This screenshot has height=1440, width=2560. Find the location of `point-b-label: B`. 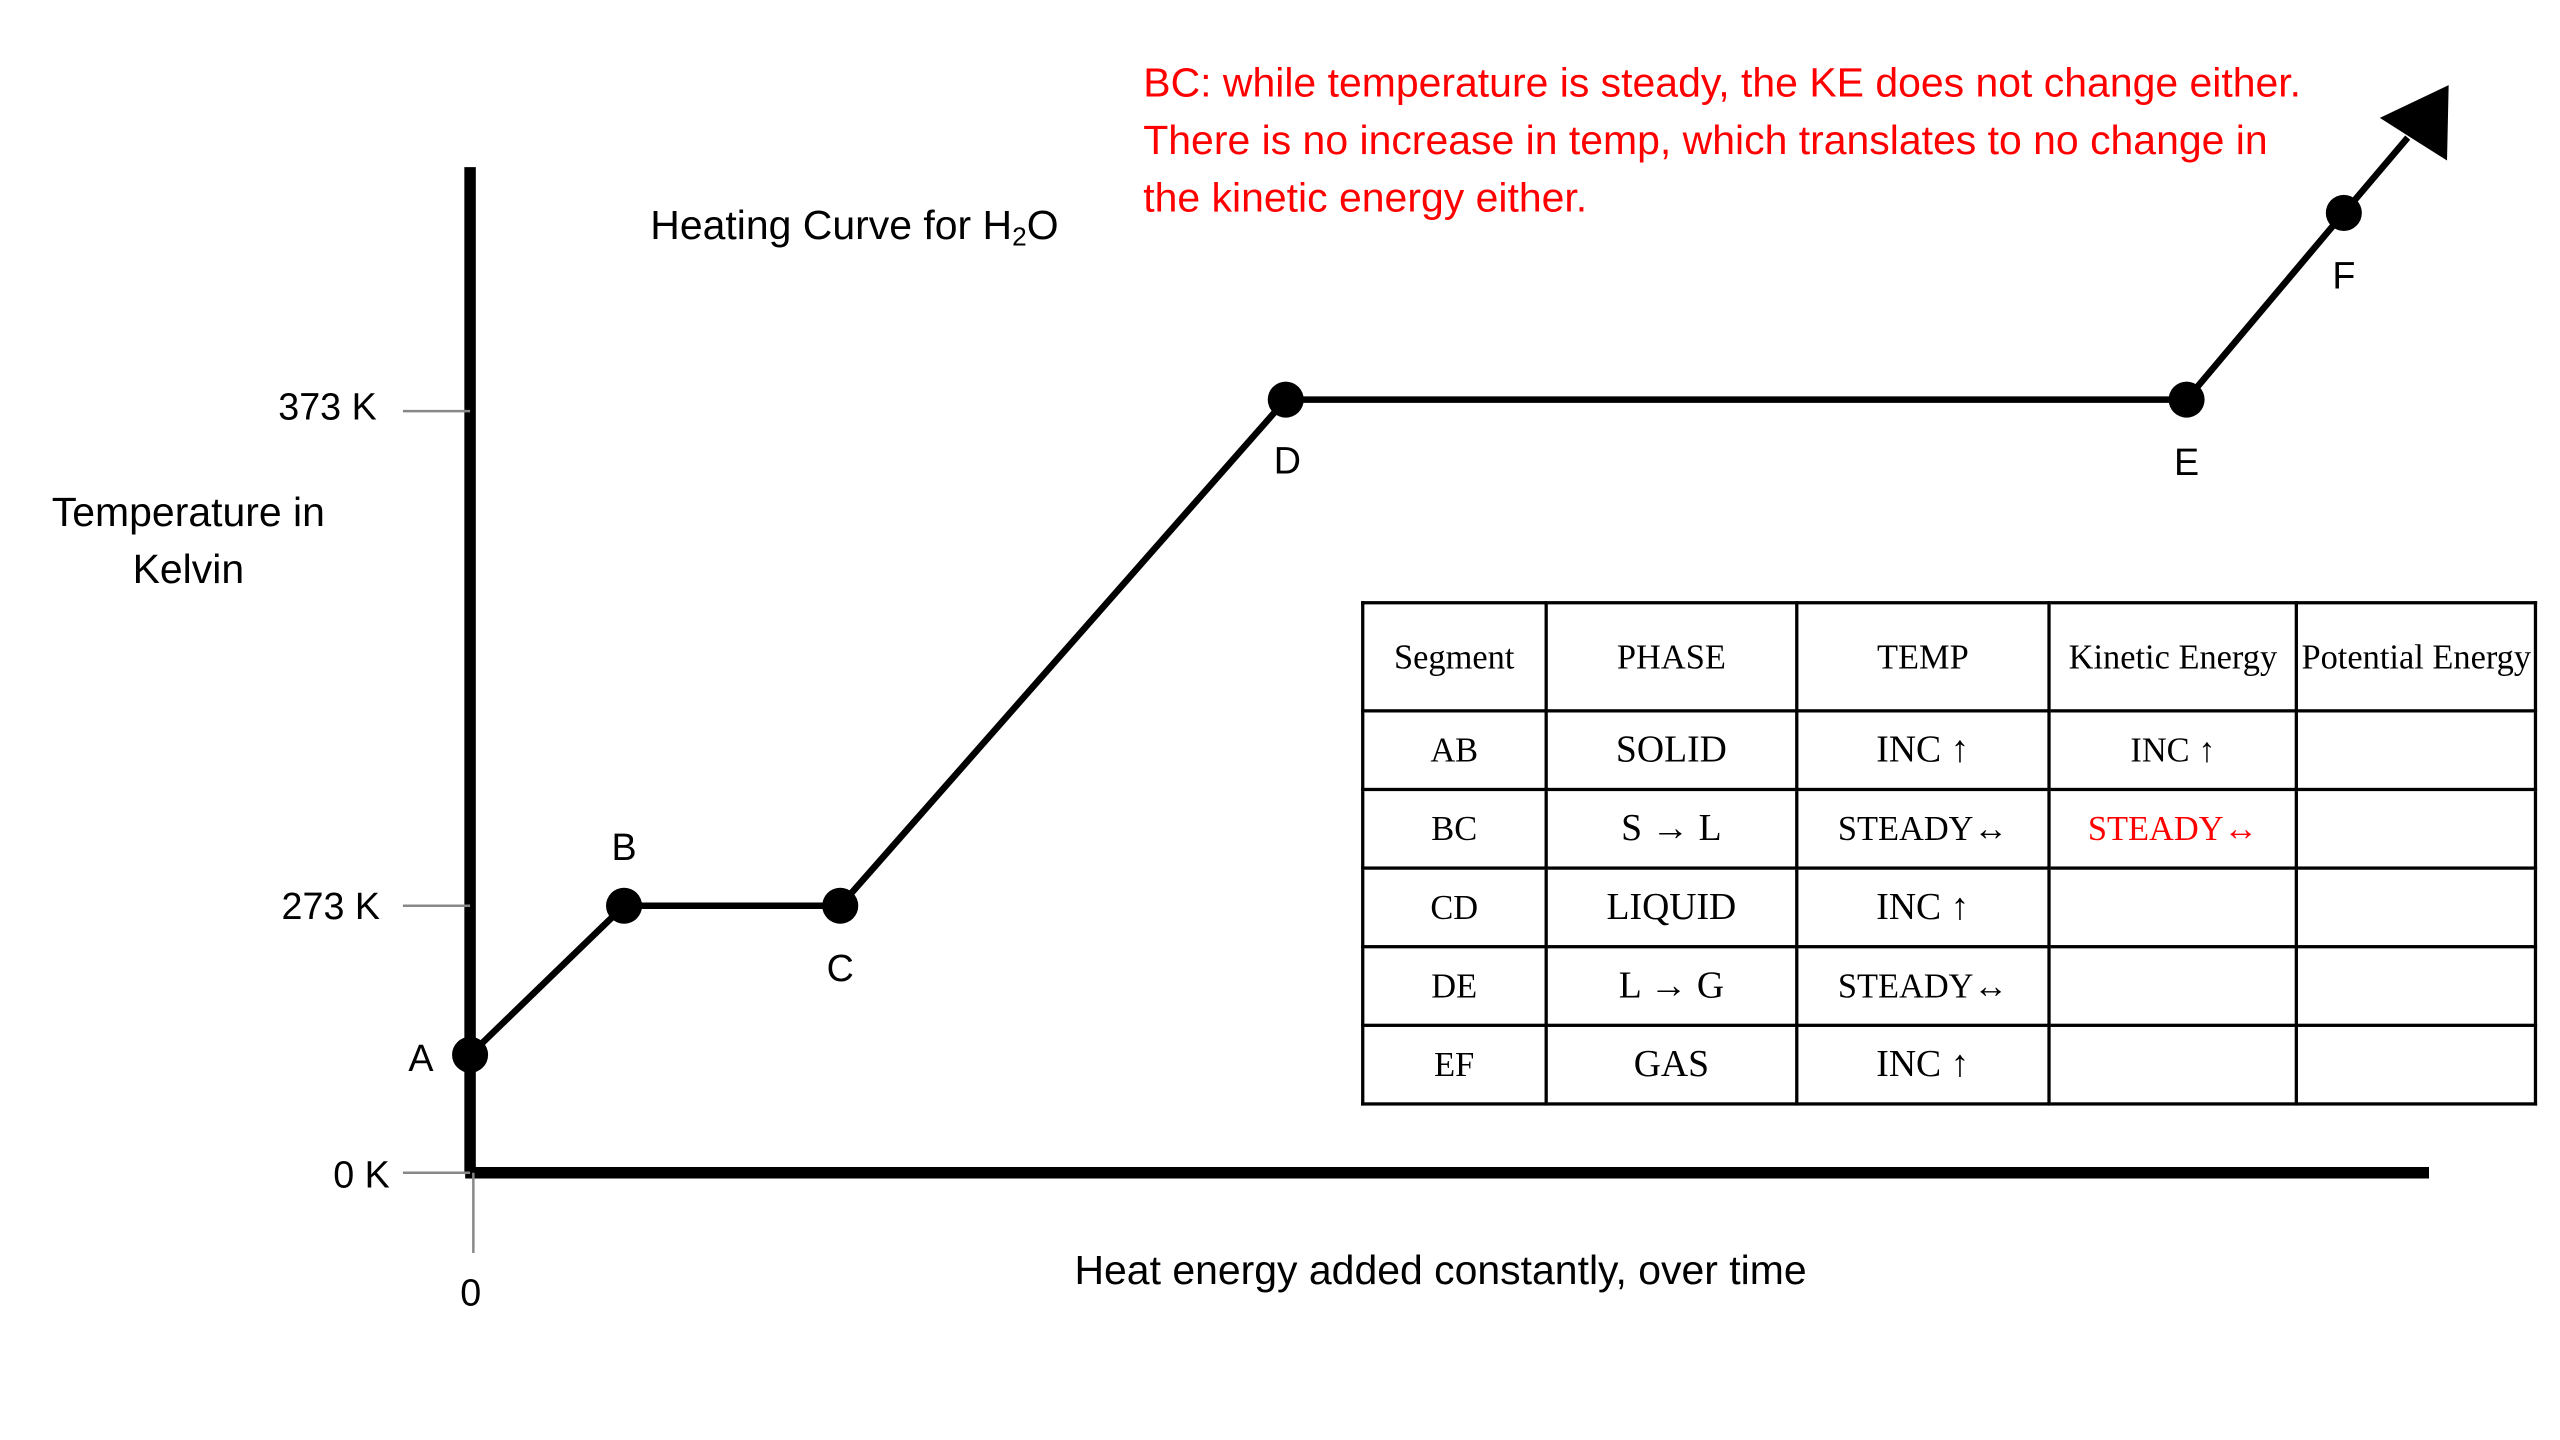

point-b-label: B is located at coordinates (624, 847).